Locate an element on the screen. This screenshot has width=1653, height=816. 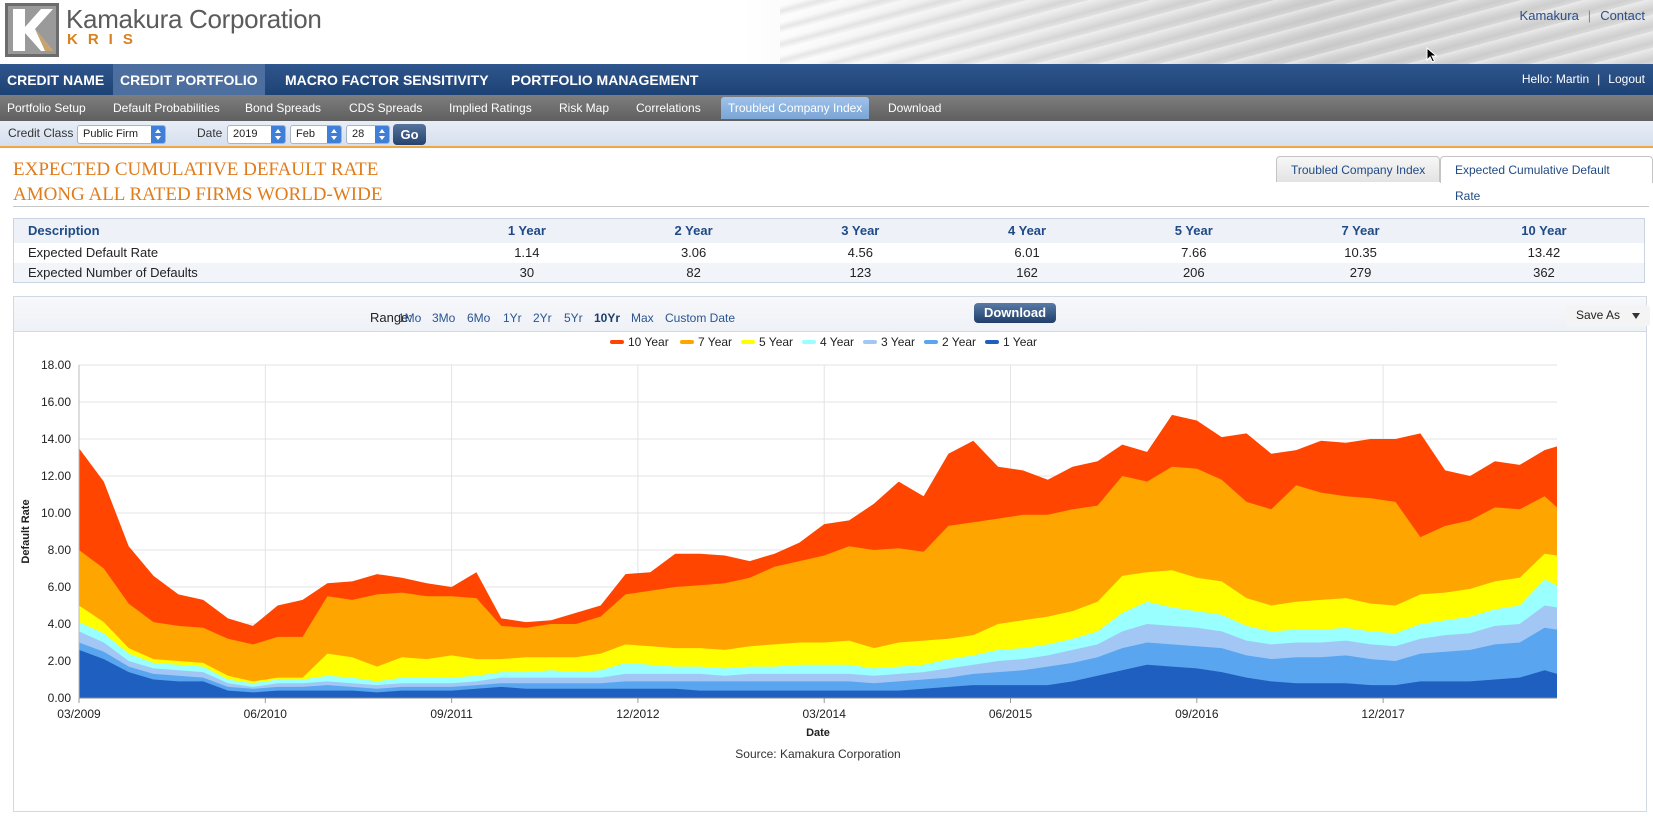
subnav-risk-map: Risk Map is located at coordinates (584, 108).